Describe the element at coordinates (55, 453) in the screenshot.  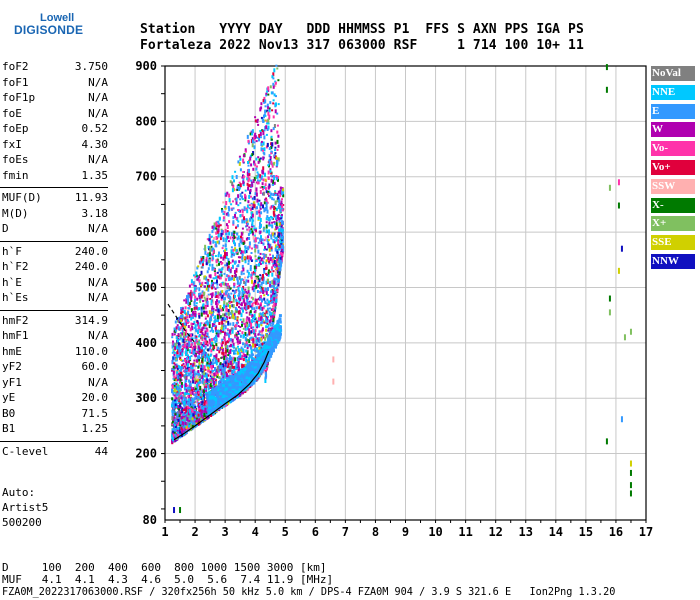
I see `param-row: C-level 44` at that location.